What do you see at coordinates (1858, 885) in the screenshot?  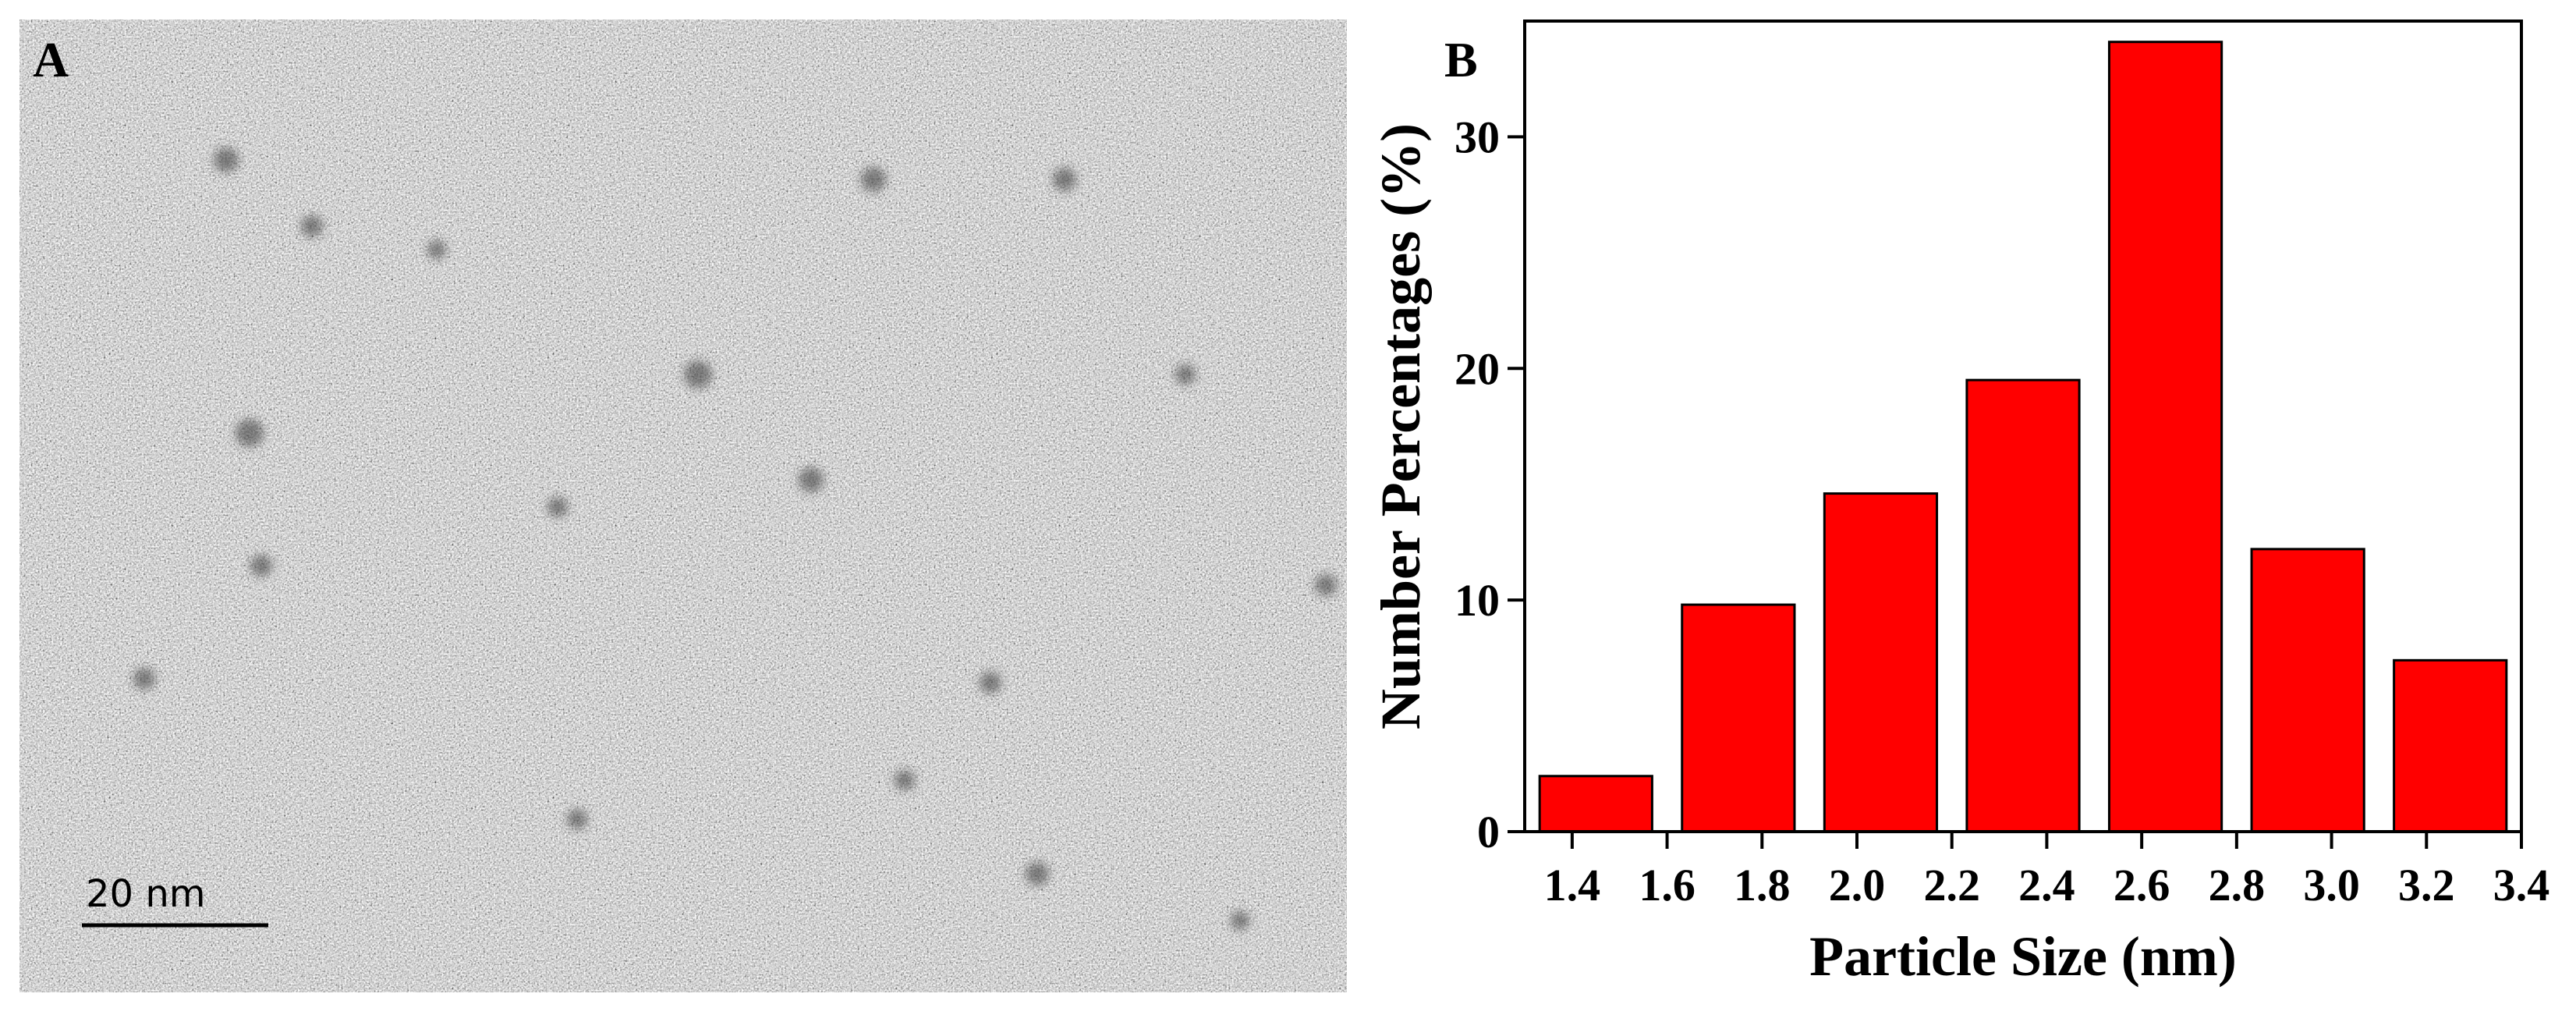 I see `x-tick-label: 2.0` at bounding box center [1858, 885].